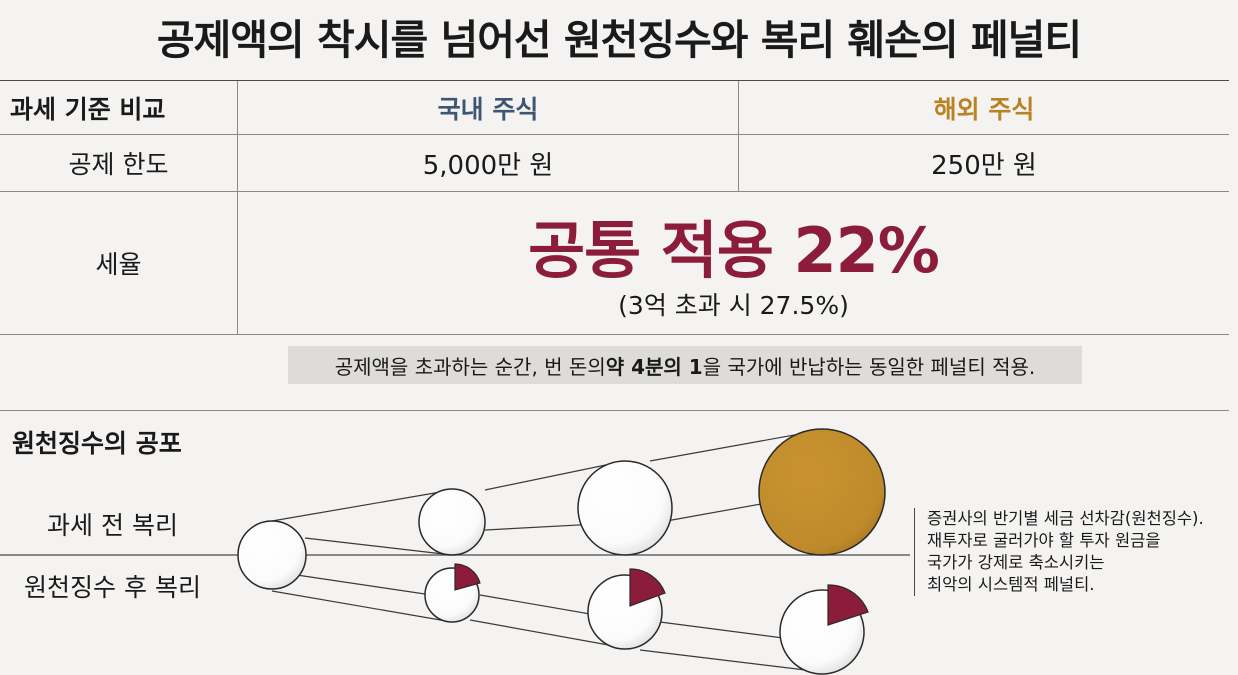 Image resolution: width=1238 pixels, height=675 pixels. What do you see at coordinates (614, 80) in the screenshot?
I see `table-top-border` at bounding box center [614, 80].